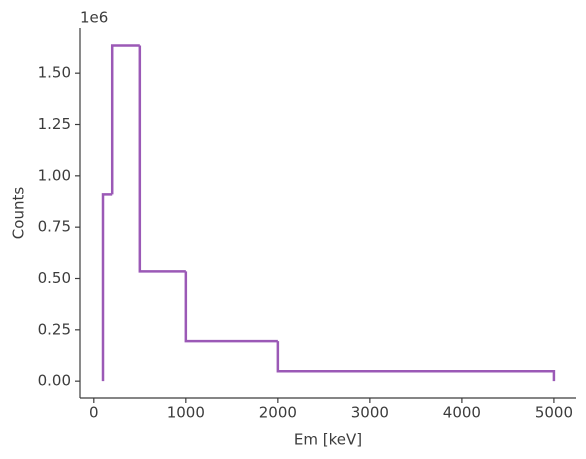 This screenshot has height=459, width=586. Describe the element at coordinates (462, 413) in the screenshot. I see `x-tick-label: 4000` at that location.